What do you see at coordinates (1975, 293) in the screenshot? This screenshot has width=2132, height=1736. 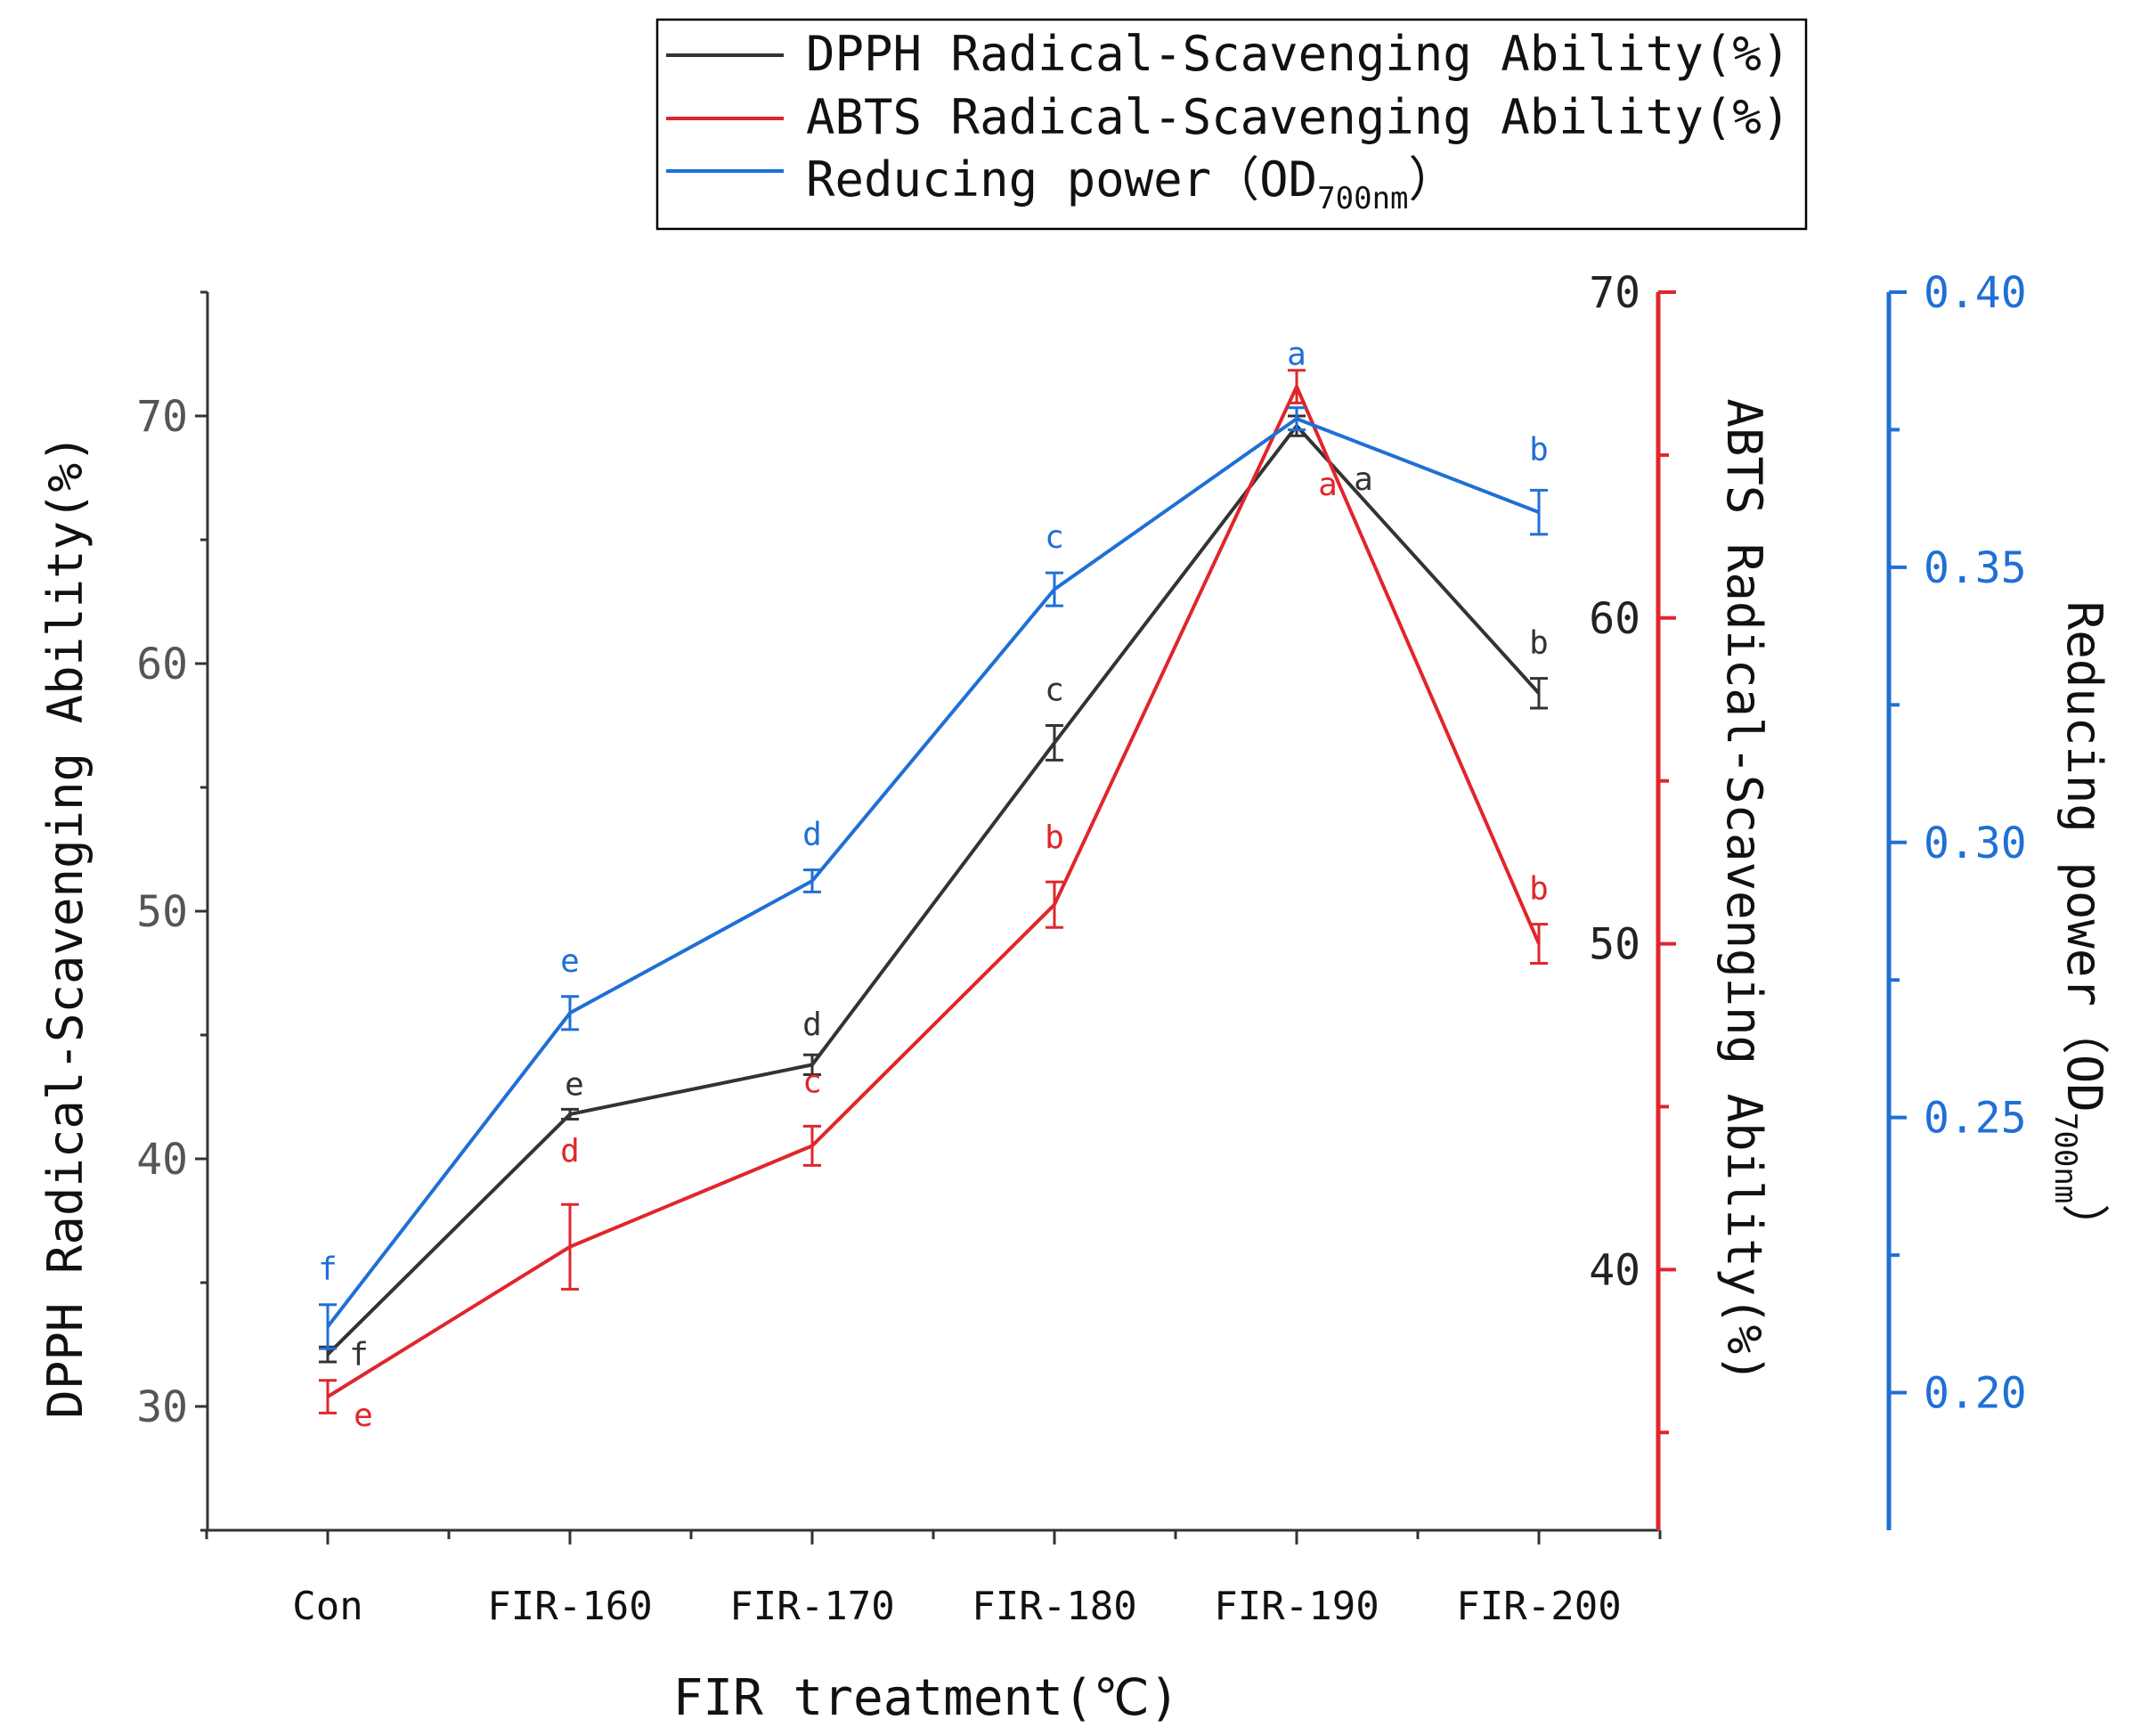 I see `reducing-y-tick-label: 0.40` at bounding box center [1975, 293].